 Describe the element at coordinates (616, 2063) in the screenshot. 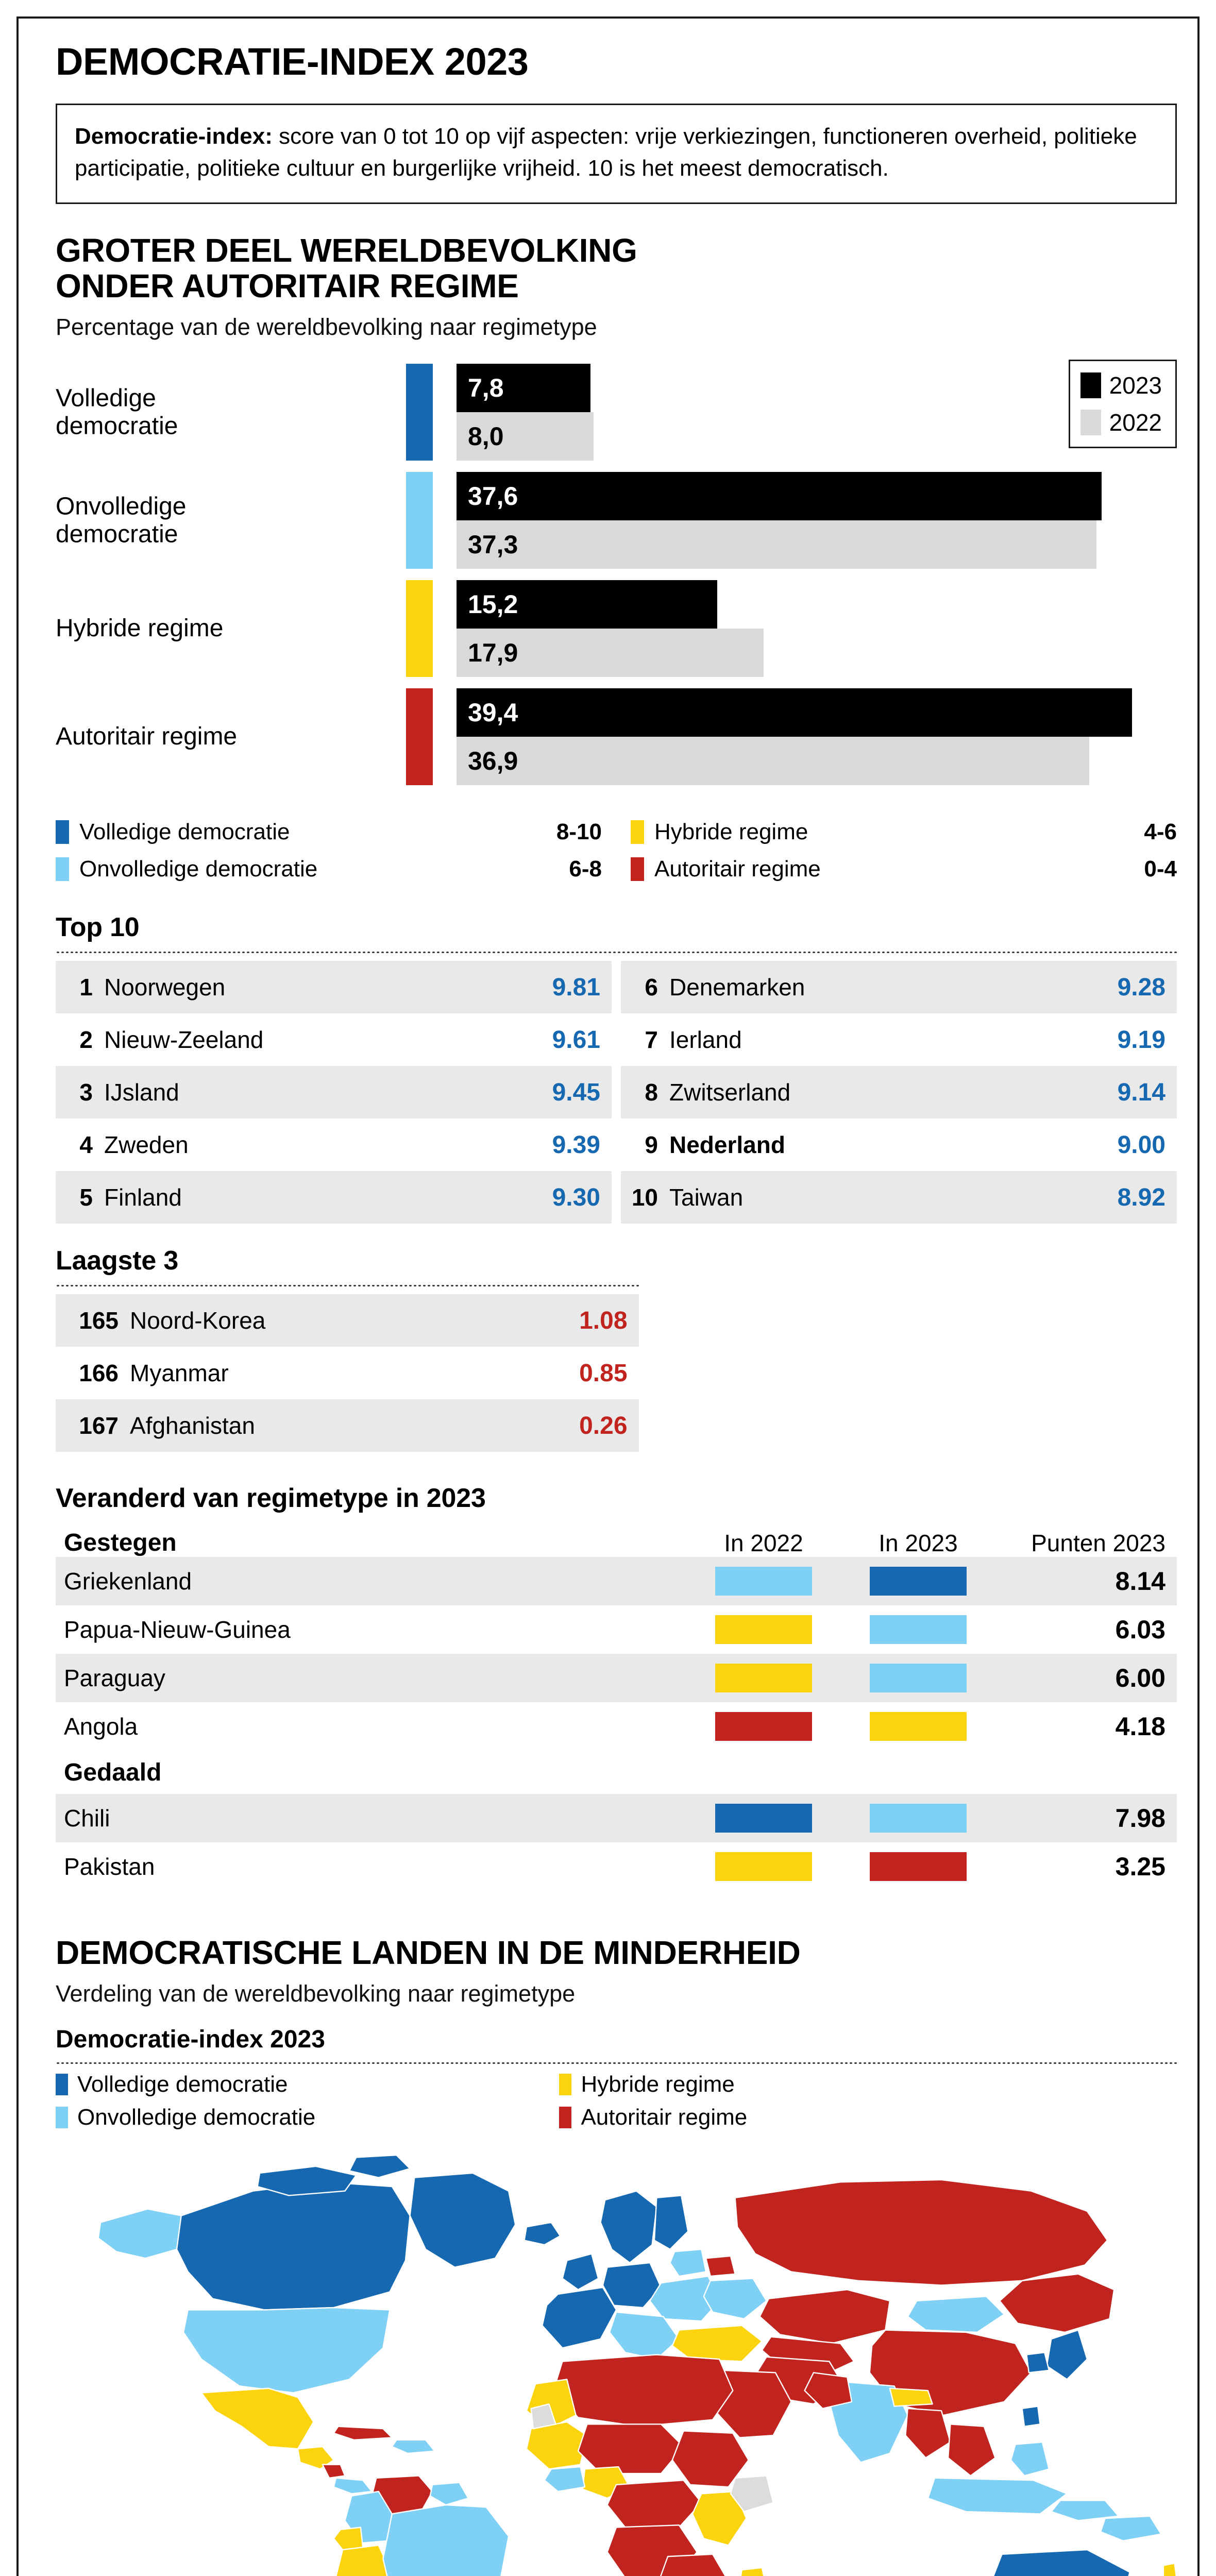

I see `map-legend-divider` at that location.